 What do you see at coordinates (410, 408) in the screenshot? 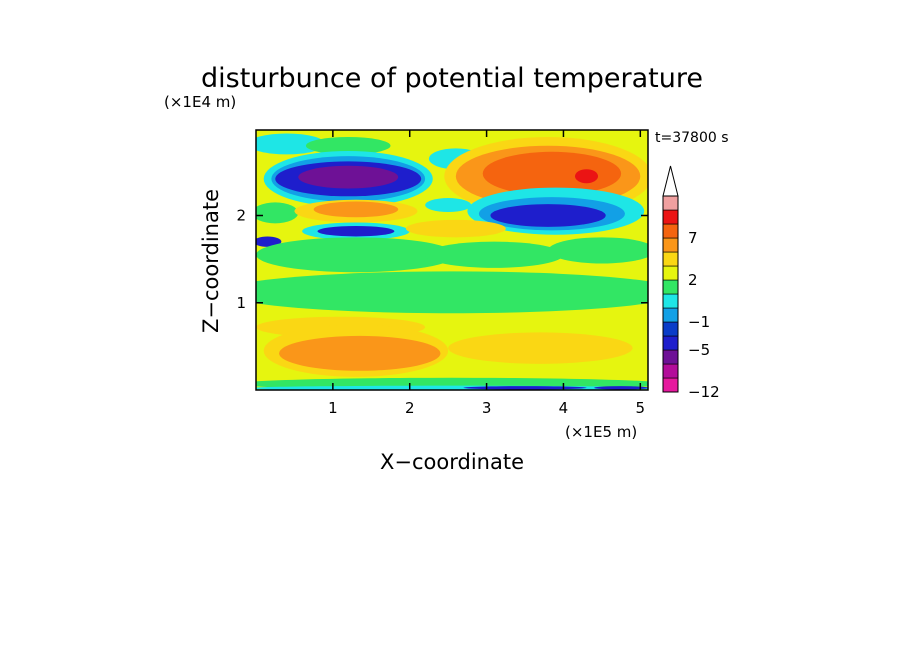
I see `x-tick-label: 2` at bounding box center [410, 408].